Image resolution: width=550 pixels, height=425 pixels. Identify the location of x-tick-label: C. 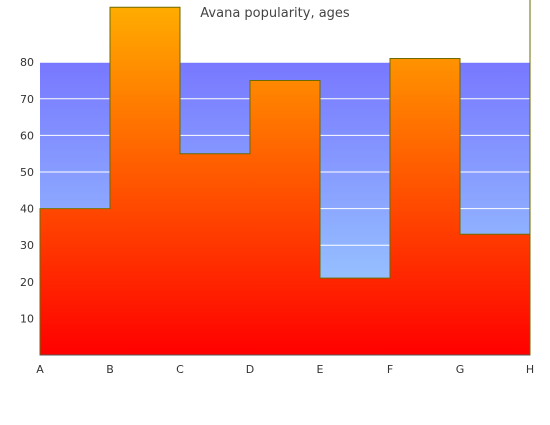
(180, 369).